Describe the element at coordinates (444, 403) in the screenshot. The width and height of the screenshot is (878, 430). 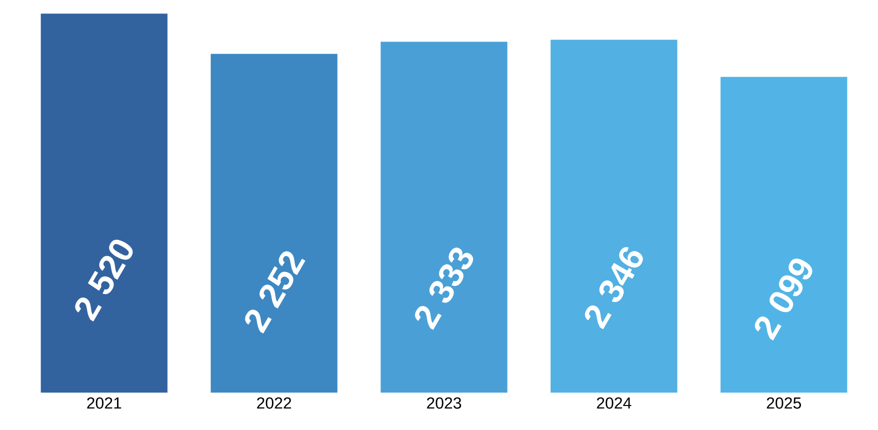
I see `x-tick-label: 2023` at that location.